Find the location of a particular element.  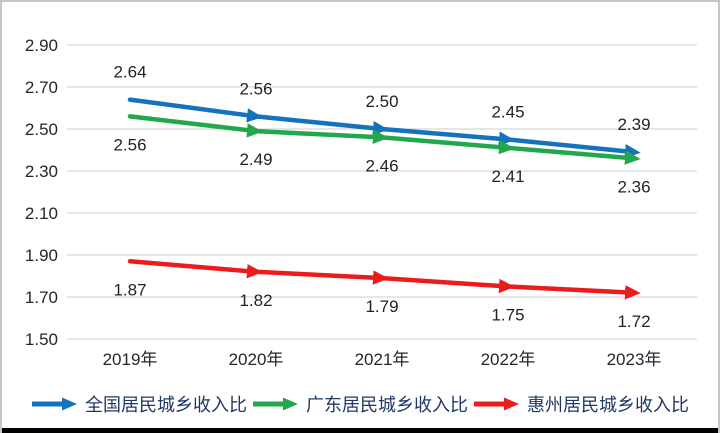

legend-item-guangdong: 广东居民城乡收入比 is located at coordinates (360, 404).